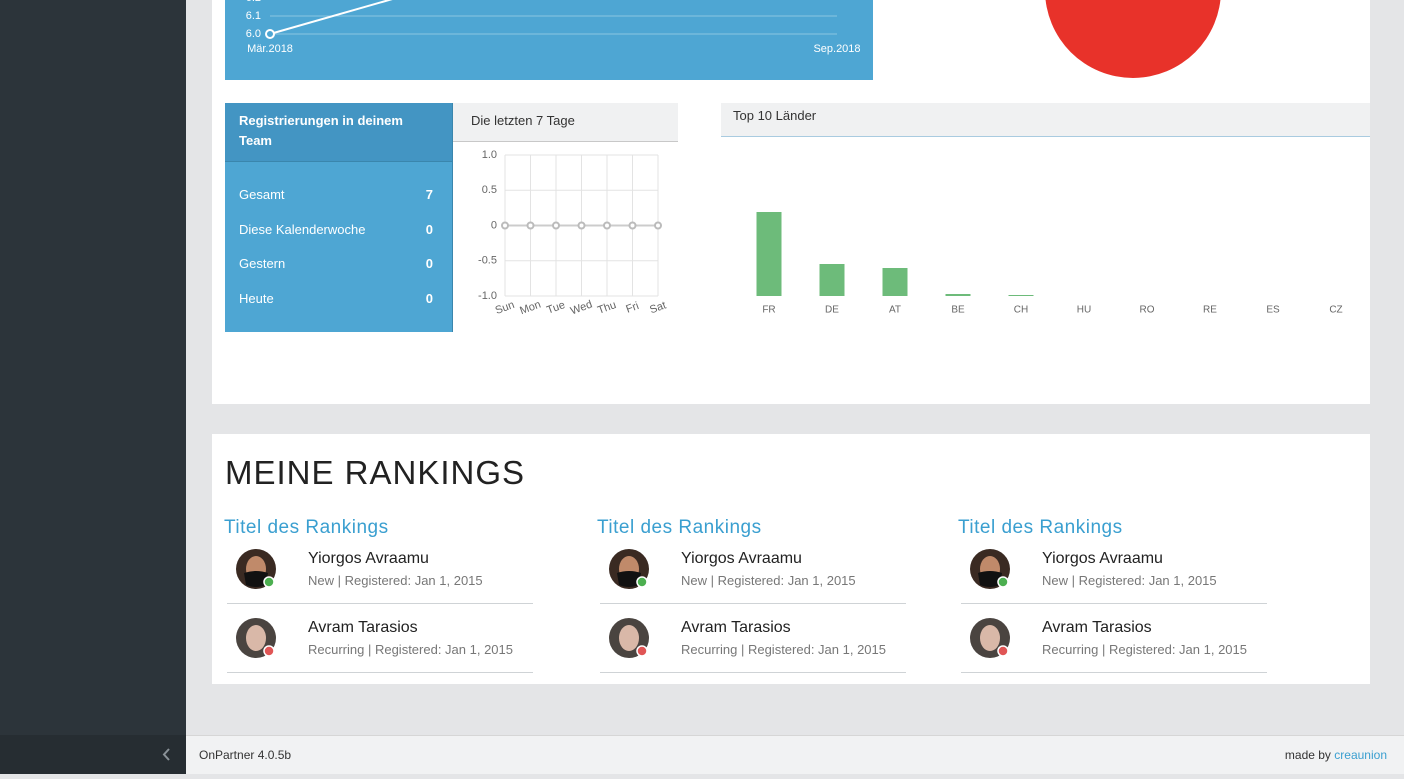 The image size is (1404, 779). Describe the element at coordinates (530, 308) in the screenshot. I see `x-tick-label: Mon` at that location.